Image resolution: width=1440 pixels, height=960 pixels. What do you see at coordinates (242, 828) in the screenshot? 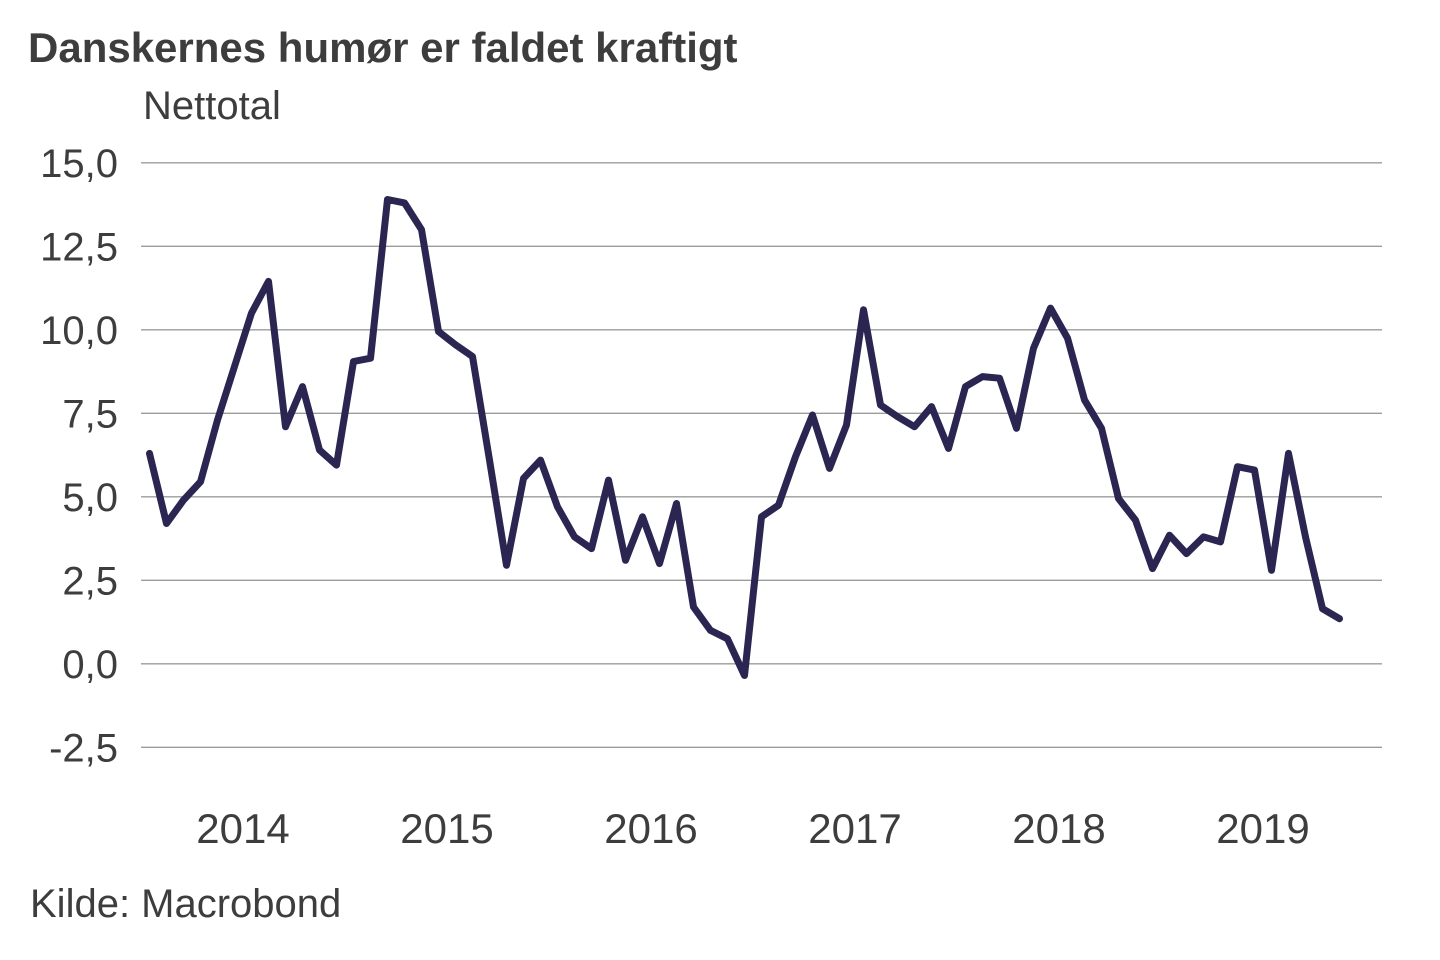
I see `x-tick-label: 2014` at bounding box center [242, 828].